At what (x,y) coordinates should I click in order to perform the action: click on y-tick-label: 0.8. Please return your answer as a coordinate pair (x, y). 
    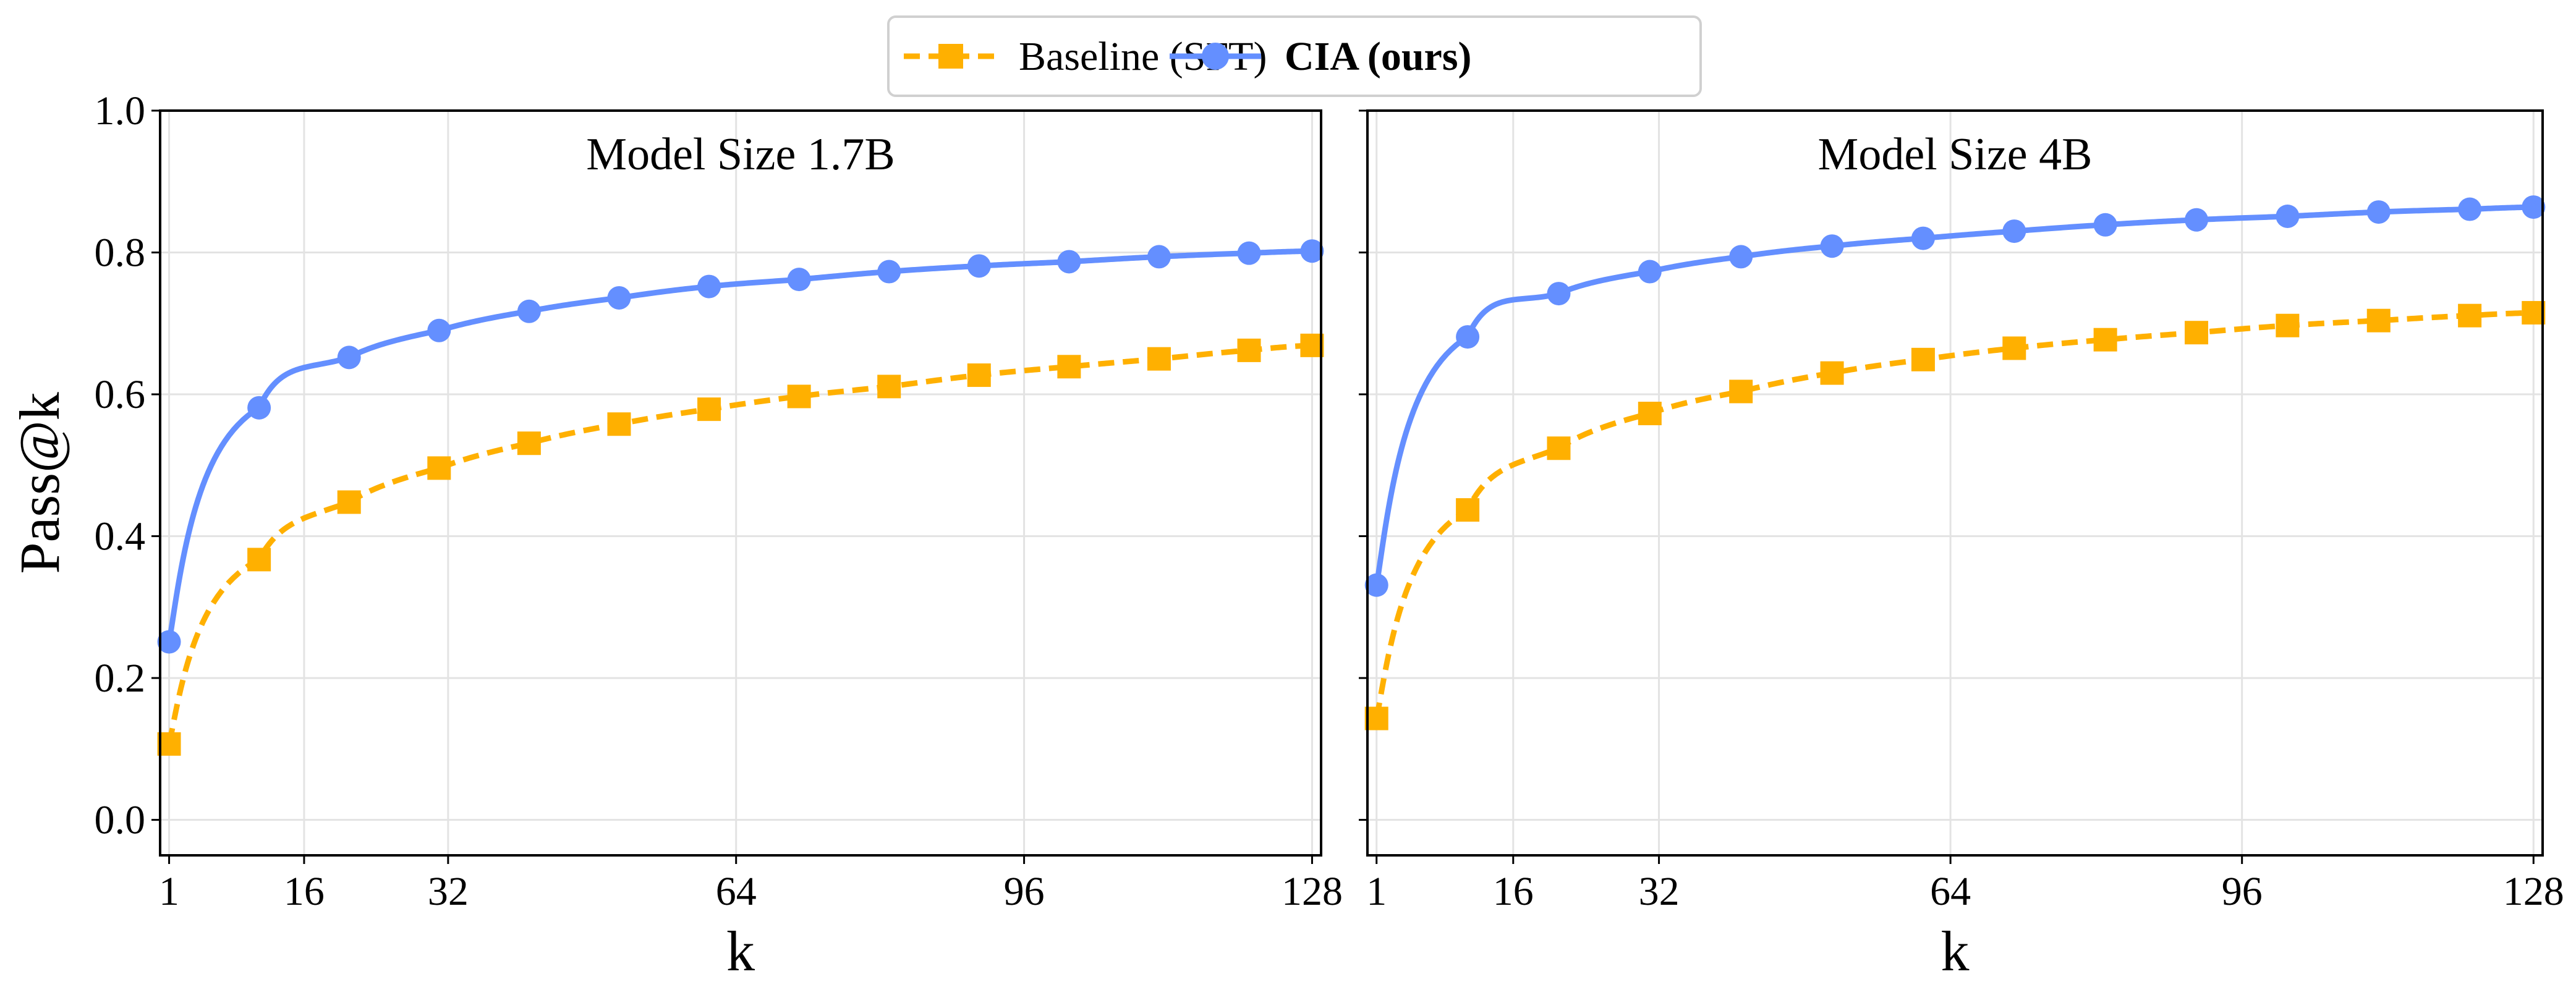
    Looking at the image, I should click on (120, 253).